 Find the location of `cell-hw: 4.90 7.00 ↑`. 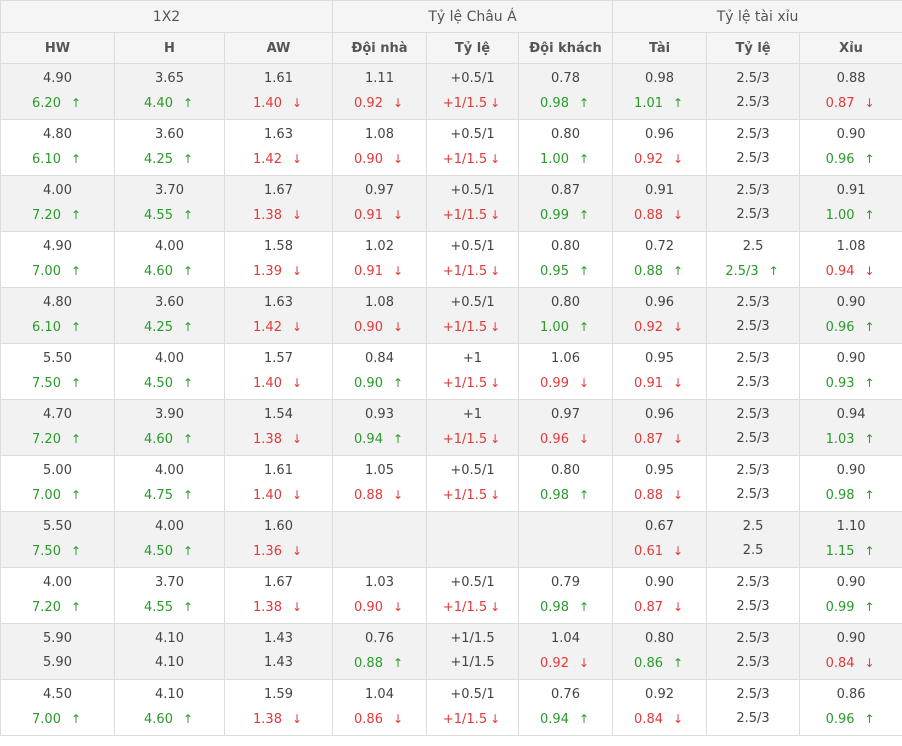

cell-hw: 4.90 7.00 ↑ is located at coordinates (57, 259).